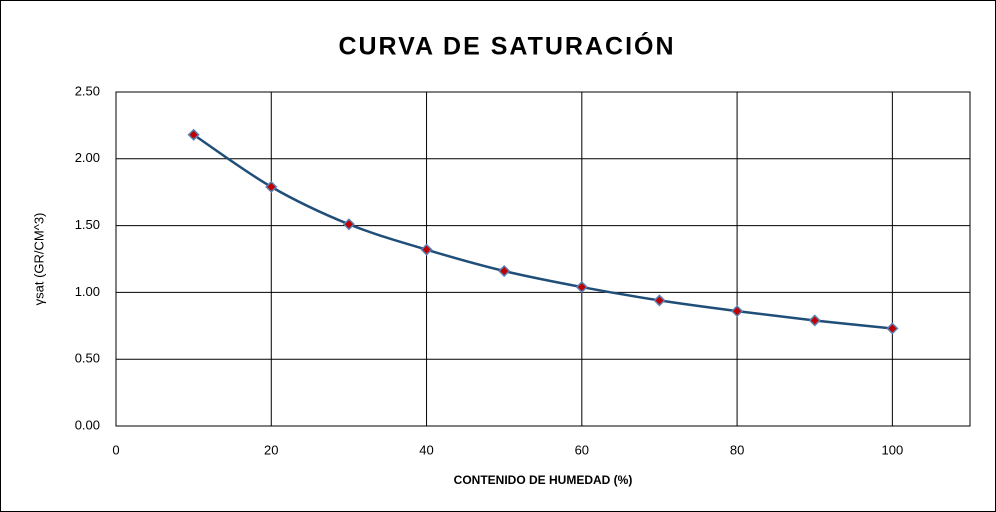 This screenshot has width=996, height=512. Describe the element at coordinates (543, 480) in the screenshot. I see `x-axis-label: CONTENIDO DE HUMEDAD (%)` at that location.